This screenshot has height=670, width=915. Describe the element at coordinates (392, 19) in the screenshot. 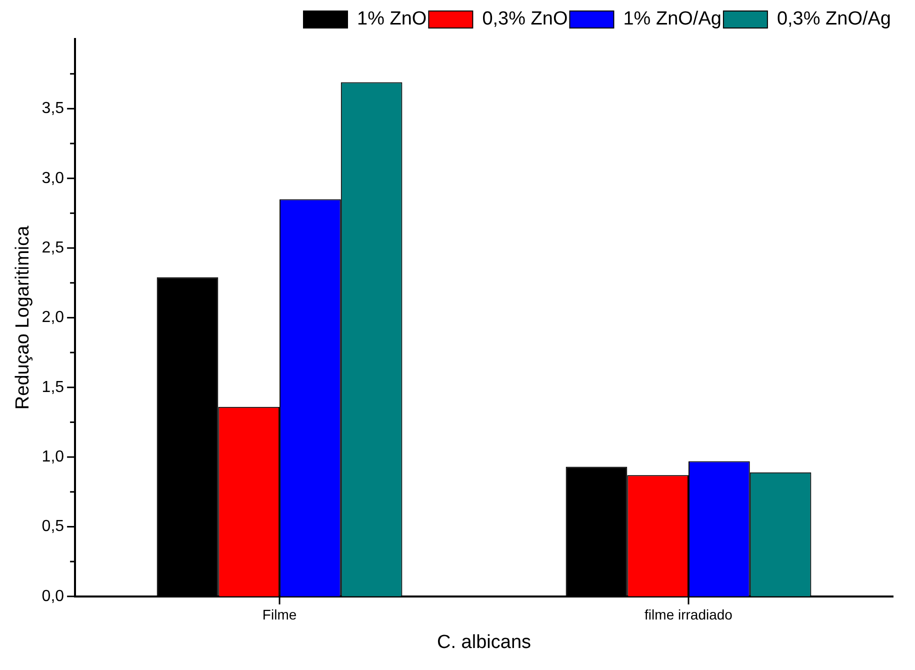

I see `legend-label: 1% ZnO` at that location.